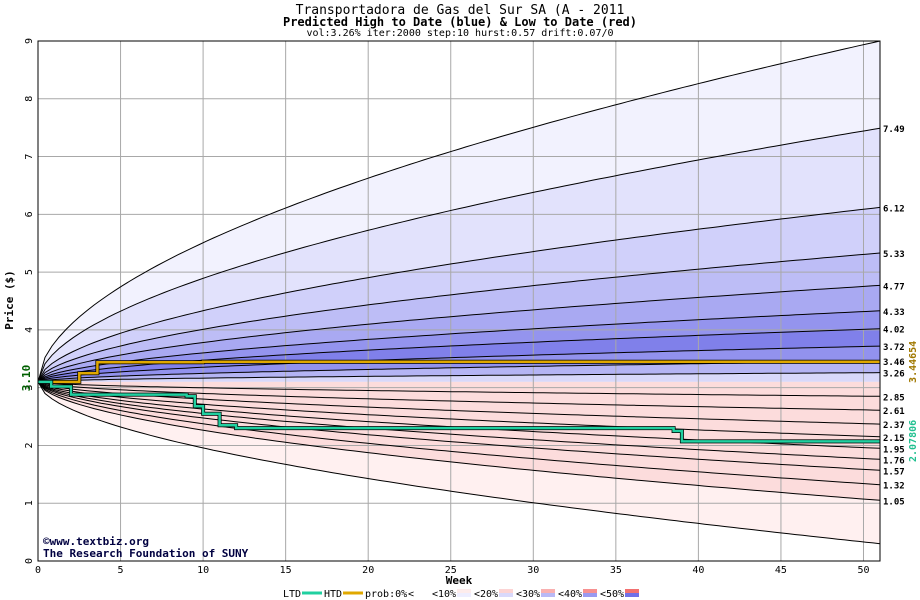 The height and width of the screenshot is (600, 920). I want to click on percentile-label: 1.57, so click(894, 472).